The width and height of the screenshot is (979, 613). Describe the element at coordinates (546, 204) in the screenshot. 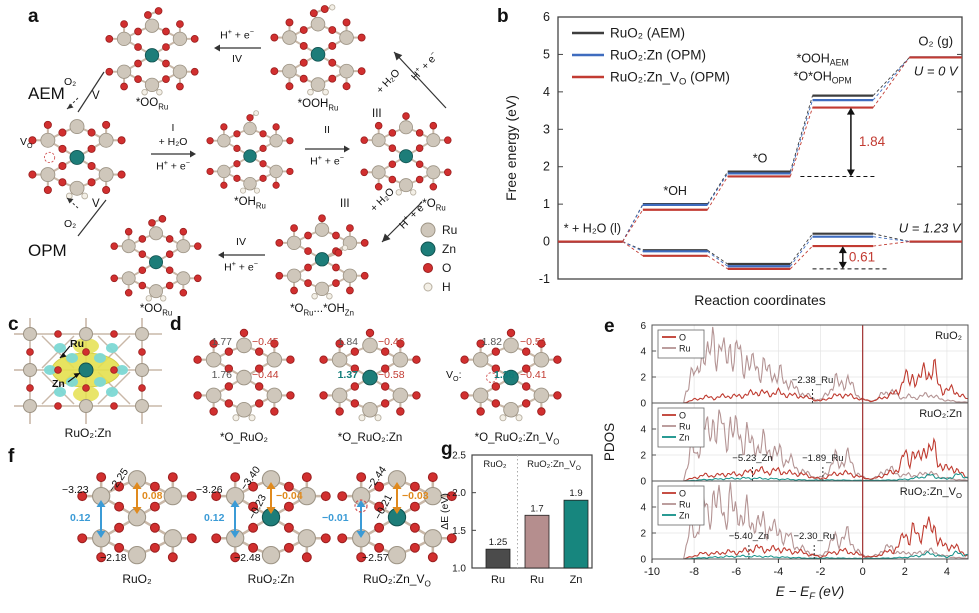

I see `y-tick-label: 1` at that location.